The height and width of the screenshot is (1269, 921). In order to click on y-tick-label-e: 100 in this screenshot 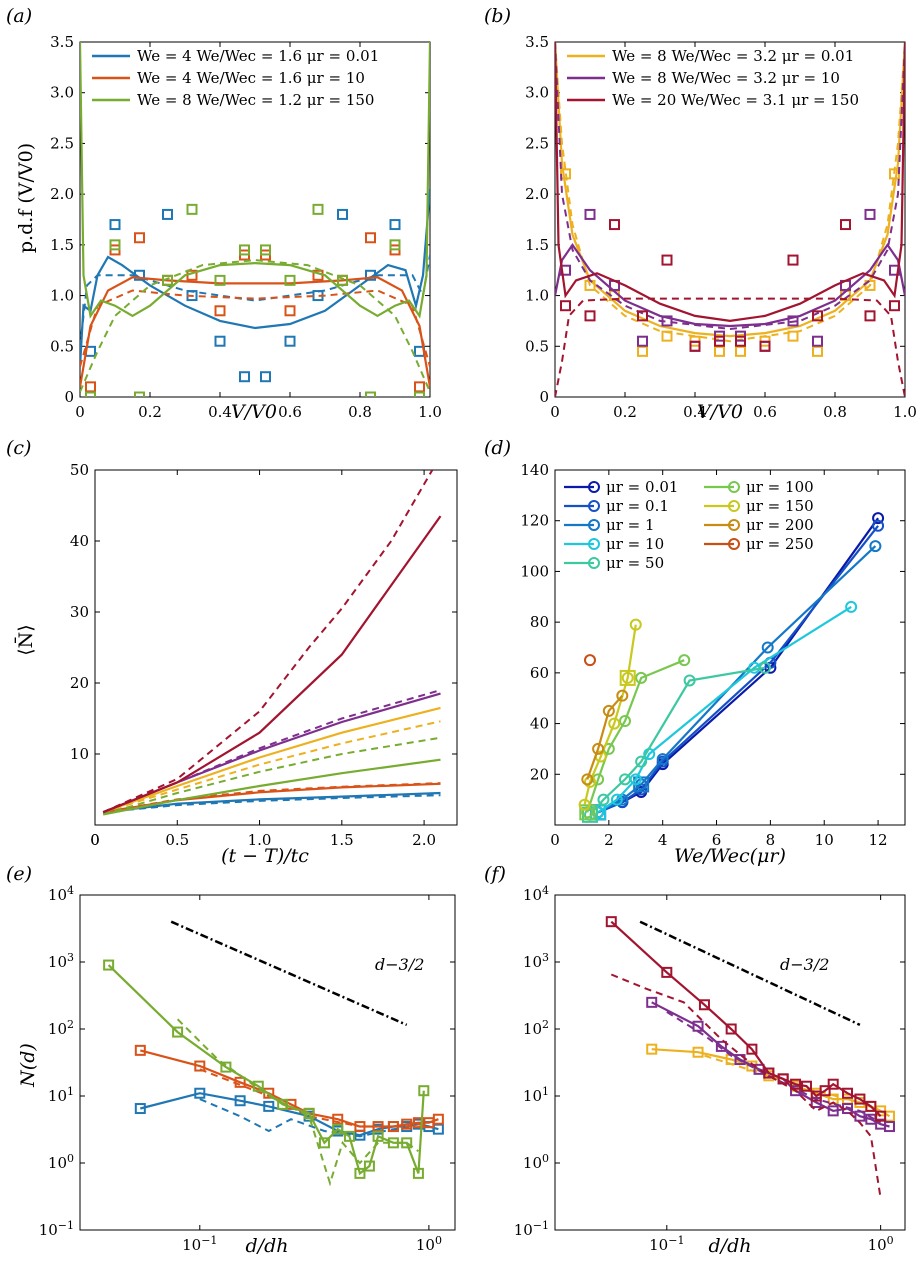, I will do `click(61, 1162)`.